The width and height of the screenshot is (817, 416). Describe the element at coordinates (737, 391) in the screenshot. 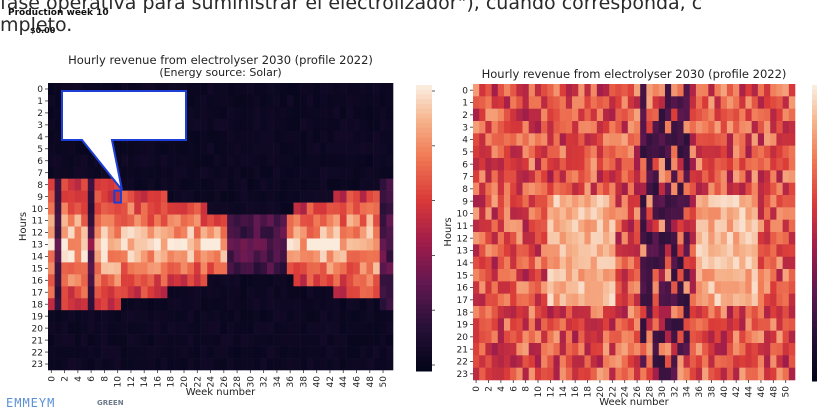

I see `x-tick-label: 42` at that location.